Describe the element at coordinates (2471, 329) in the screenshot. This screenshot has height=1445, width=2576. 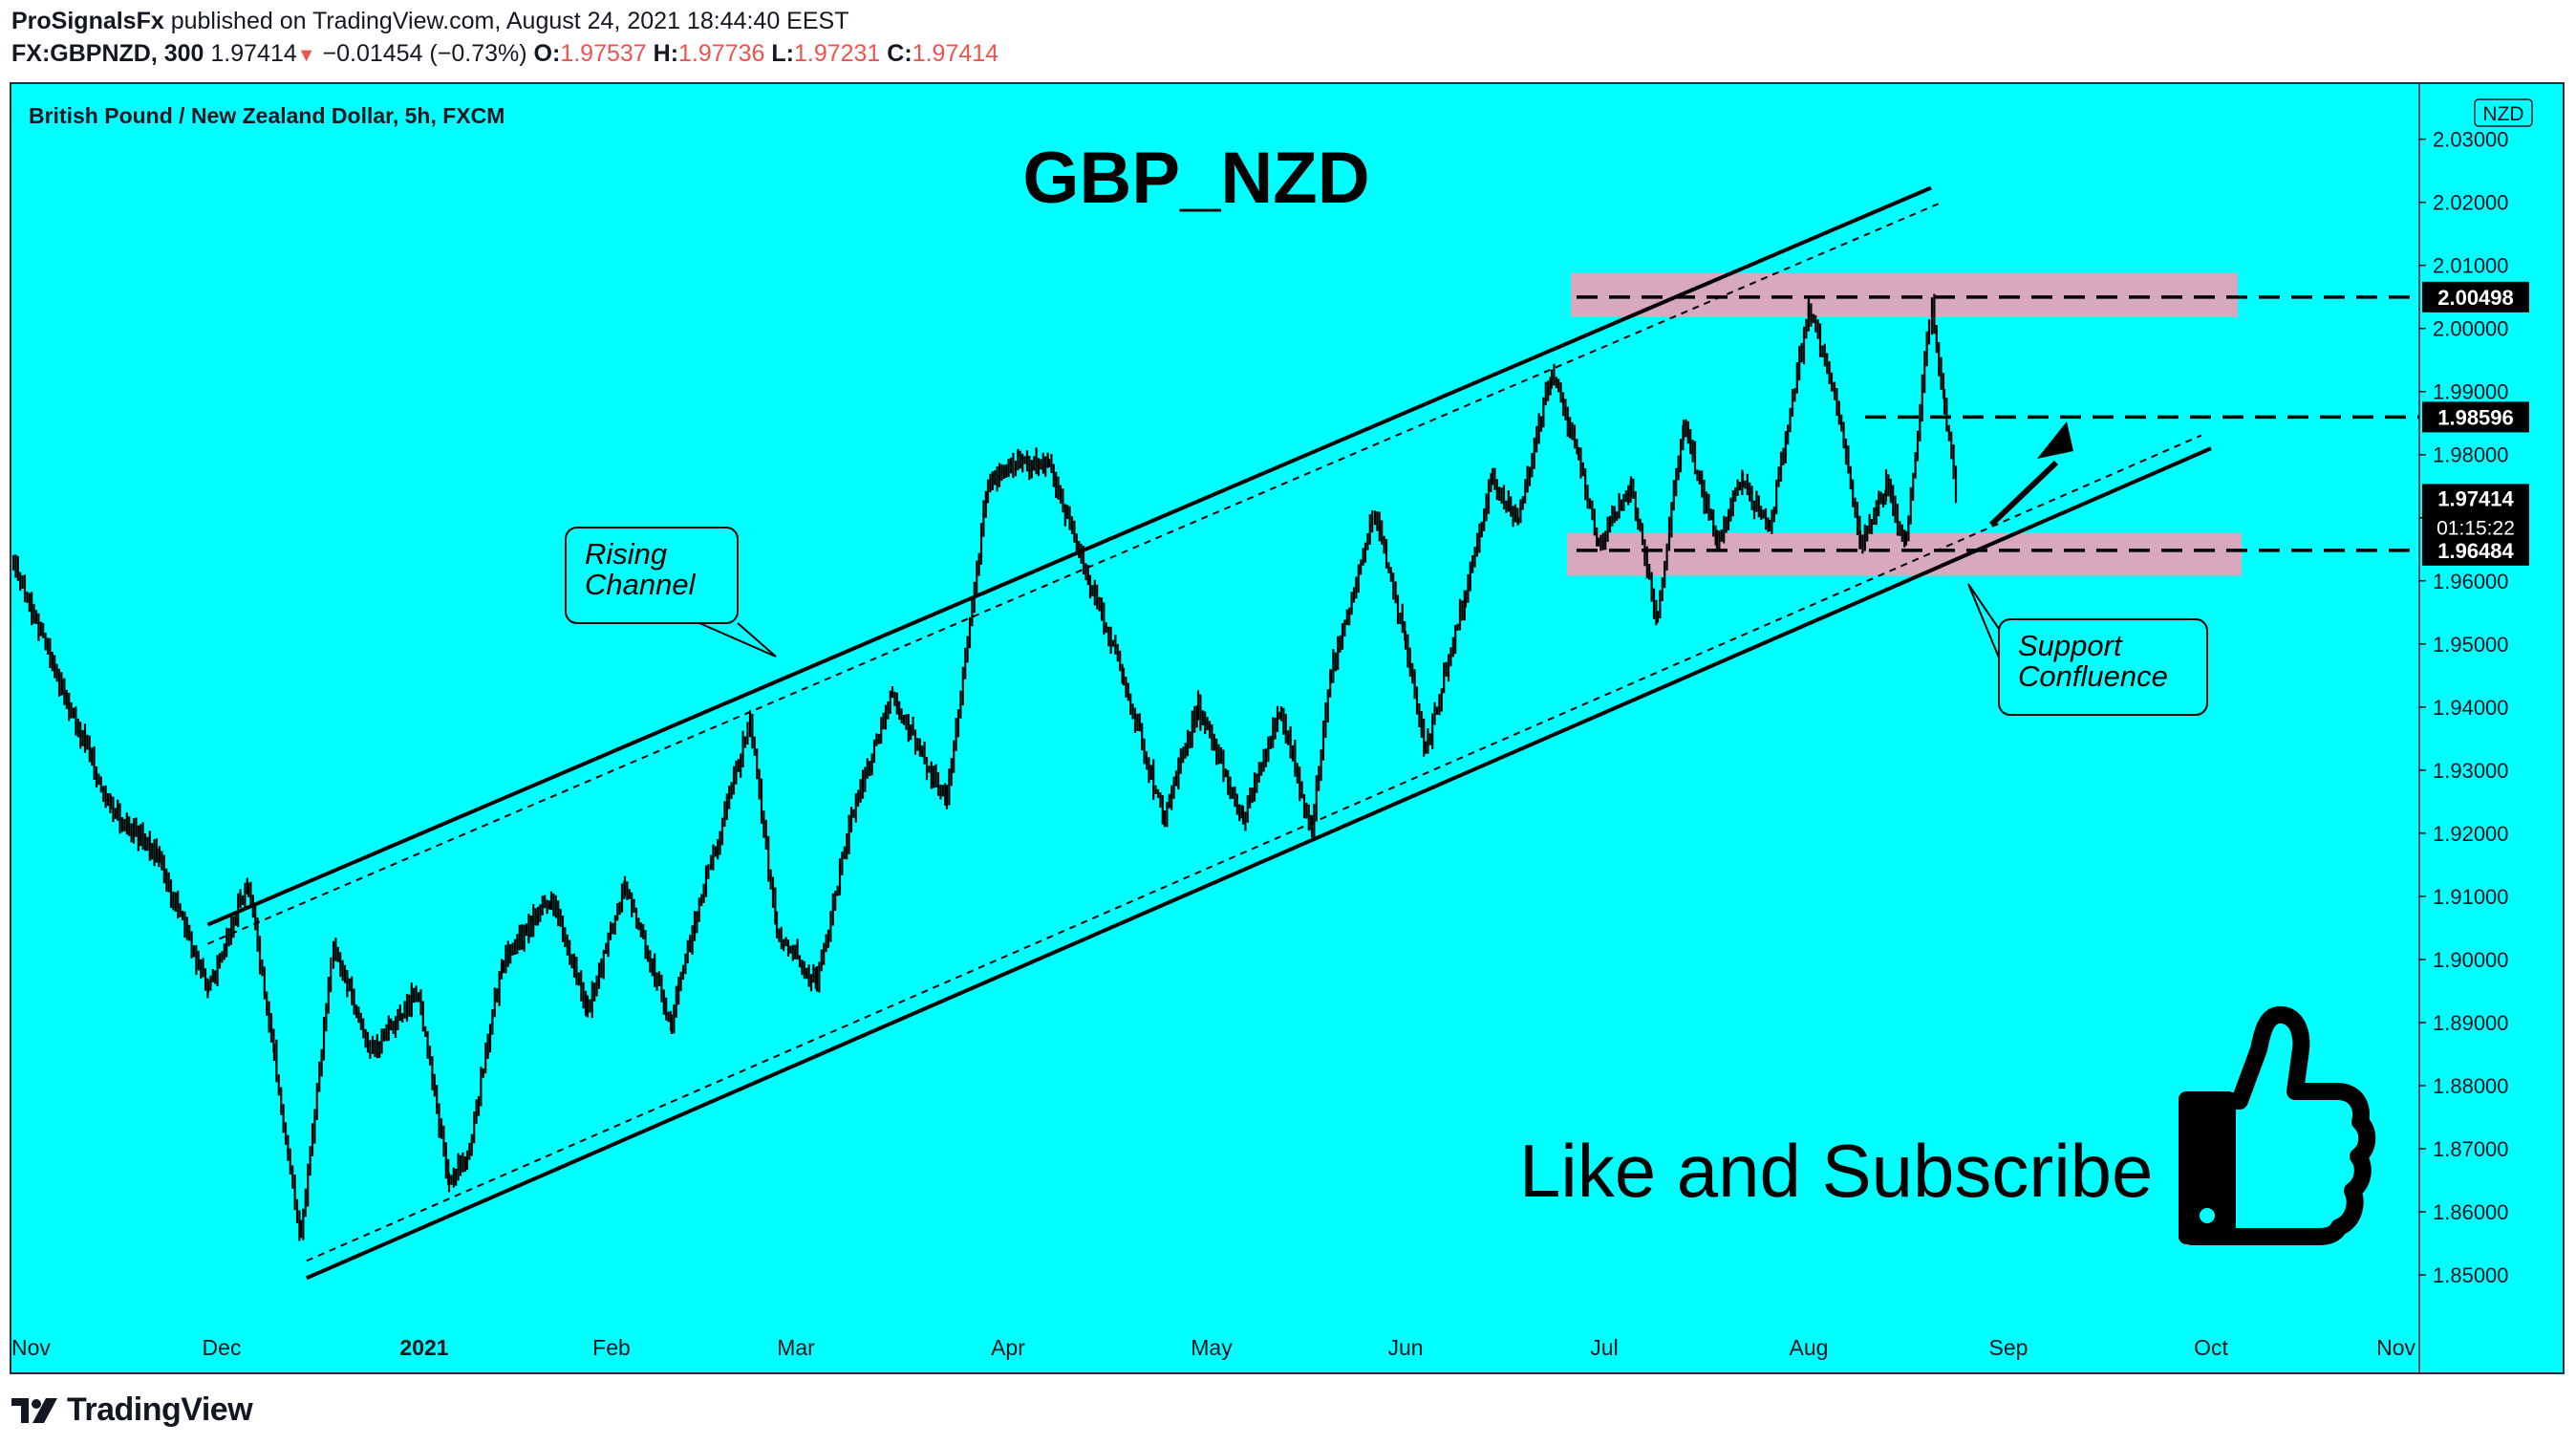
I see `y-tick-label: 2.00000` at that location.